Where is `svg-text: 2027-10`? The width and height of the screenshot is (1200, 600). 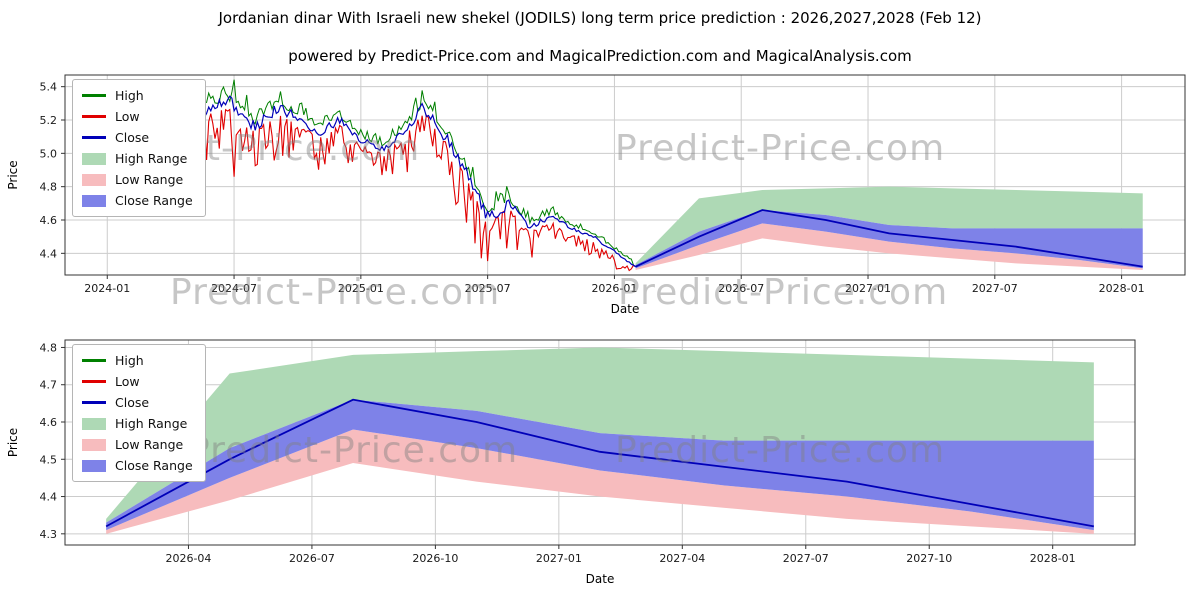 svg-text: 2027-10 is located at coordinates (929, 558).